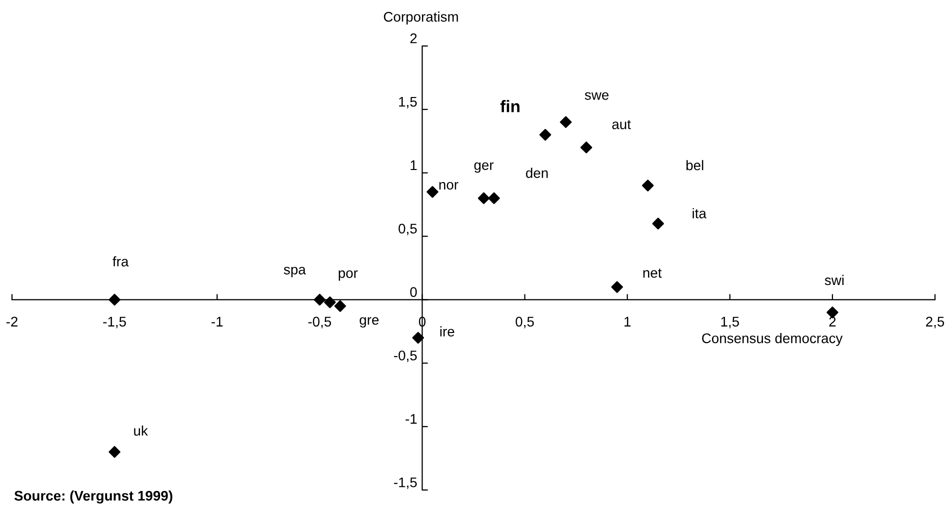 The height and width of the screenshot is (511, 947). What do you see at coordinates (448, 186) in the screenshot?
I see `annotation: nor` at bounding box center [448, 186].